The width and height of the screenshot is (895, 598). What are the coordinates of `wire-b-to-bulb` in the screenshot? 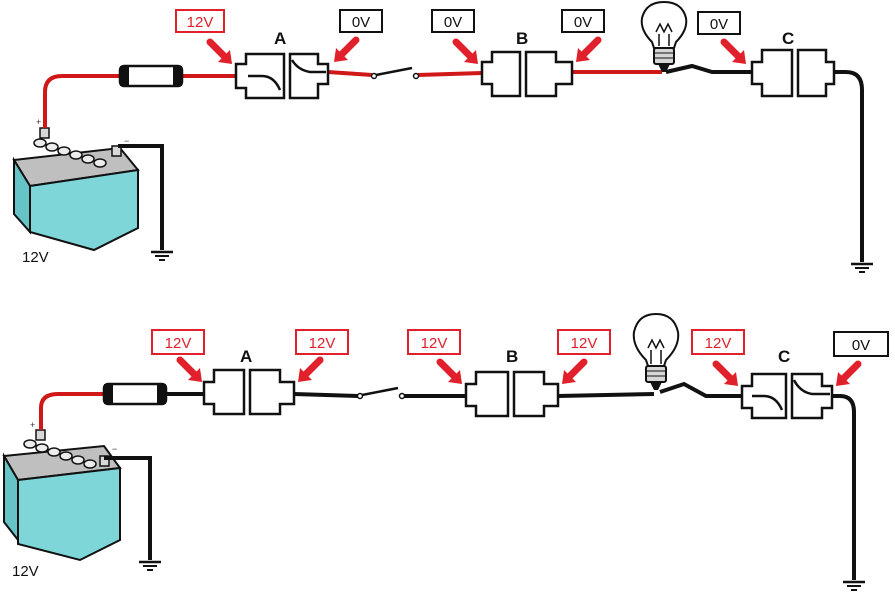 It's located at (606, 395).